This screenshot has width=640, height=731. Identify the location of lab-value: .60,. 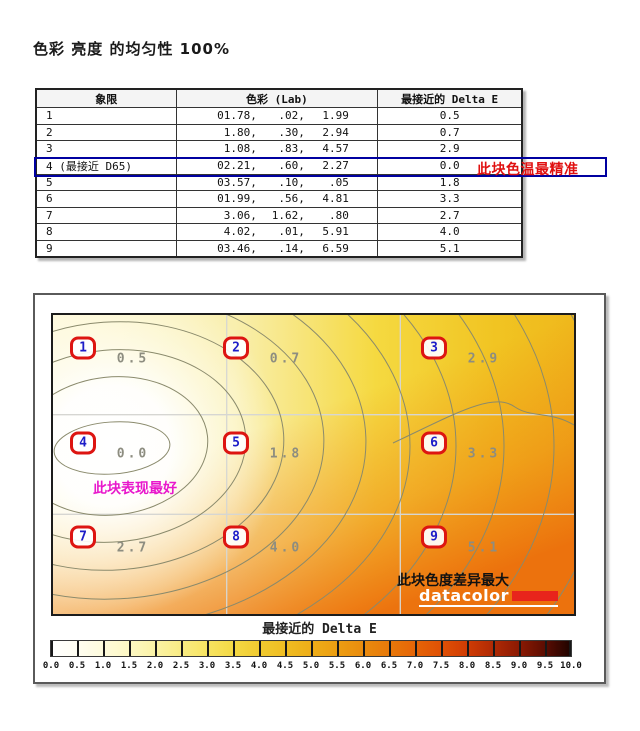
(291, 165).